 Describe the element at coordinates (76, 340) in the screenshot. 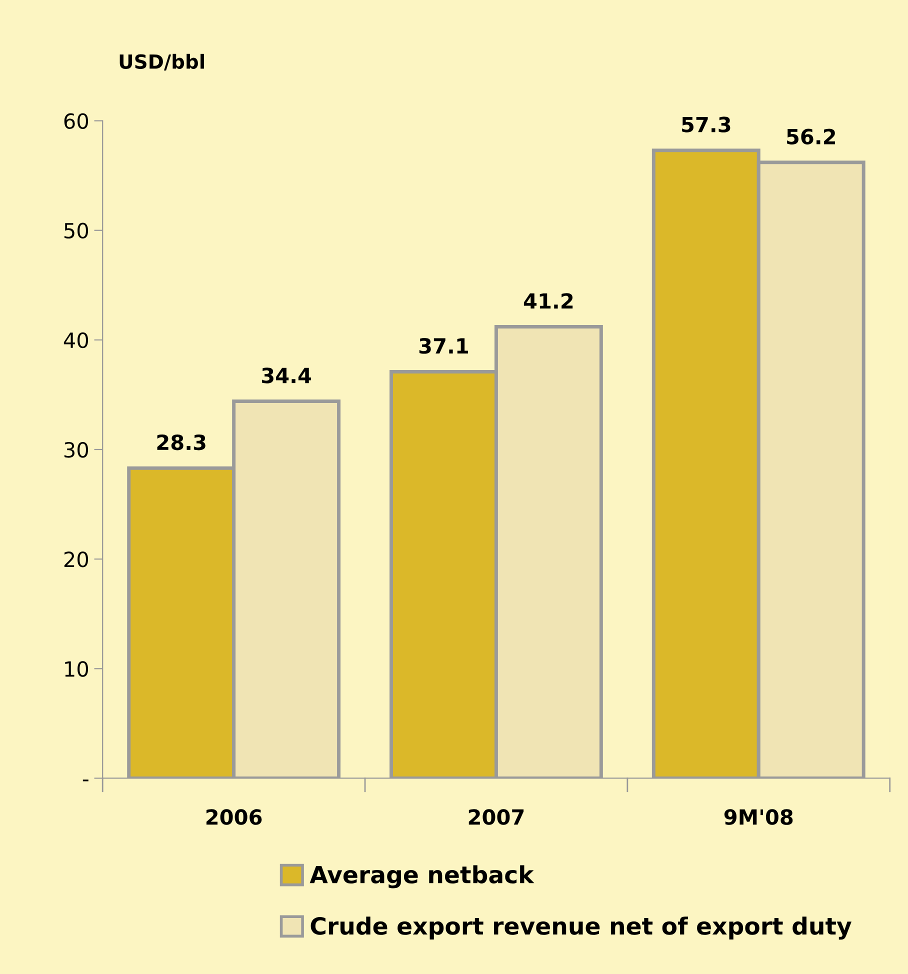

I see `y-tick-label: 40` at that location.